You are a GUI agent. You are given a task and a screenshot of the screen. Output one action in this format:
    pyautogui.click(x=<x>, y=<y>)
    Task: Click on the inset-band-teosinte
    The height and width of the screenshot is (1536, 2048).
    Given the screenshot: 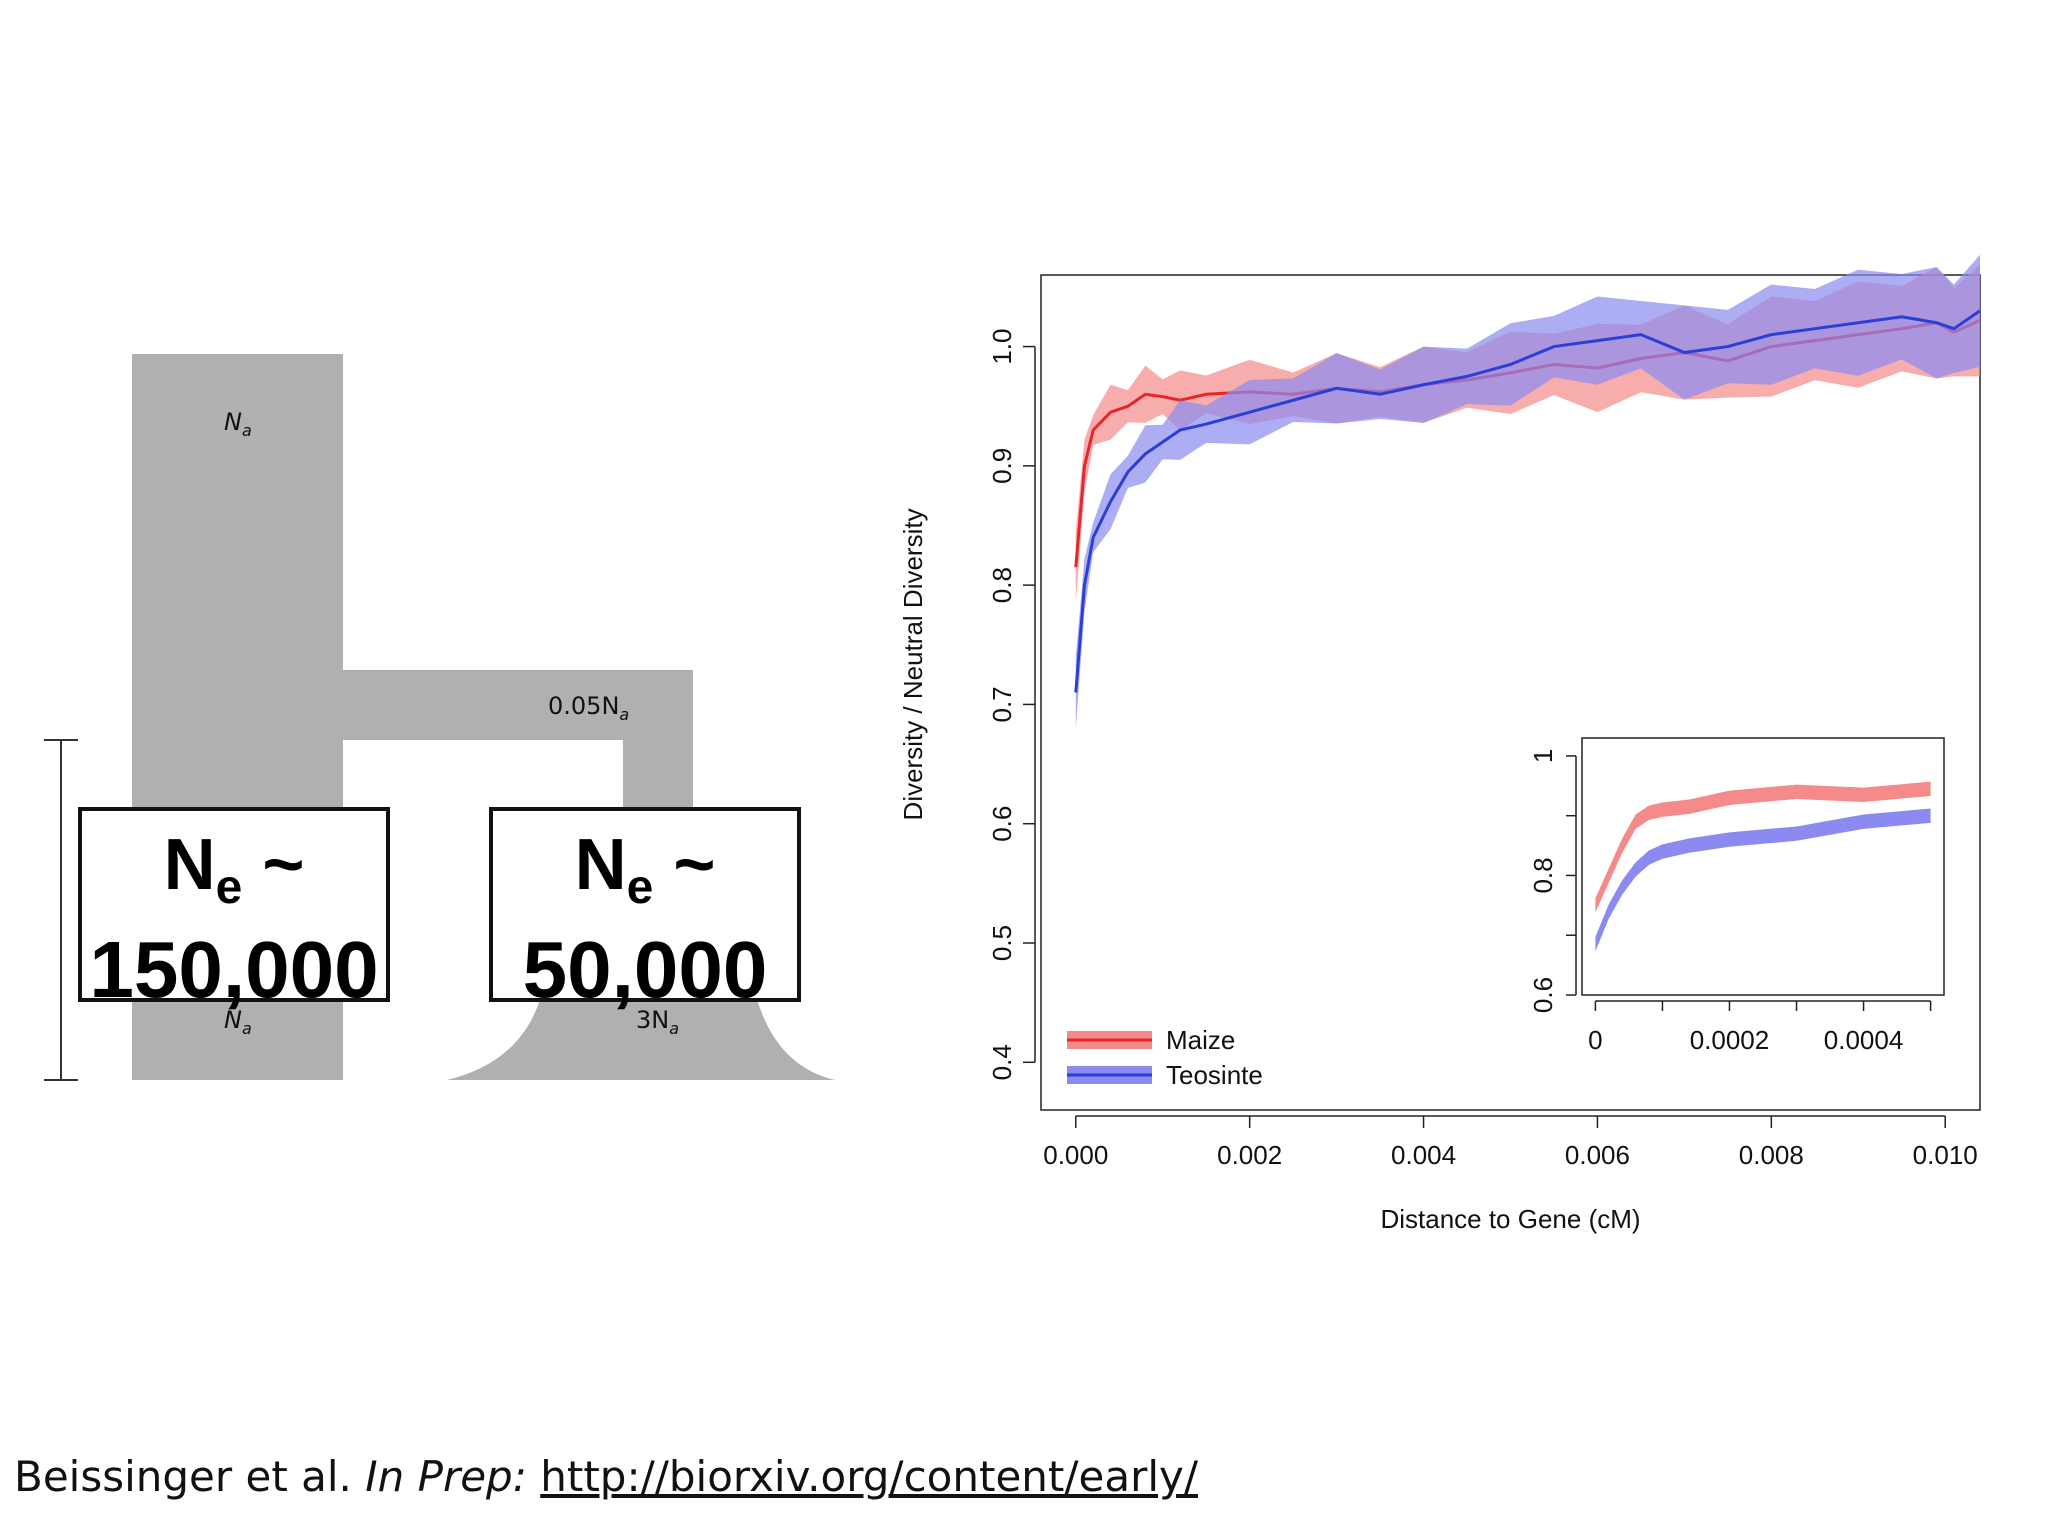 What is the action you would take?
    pyautogui.click(x=1763, y=880)
    